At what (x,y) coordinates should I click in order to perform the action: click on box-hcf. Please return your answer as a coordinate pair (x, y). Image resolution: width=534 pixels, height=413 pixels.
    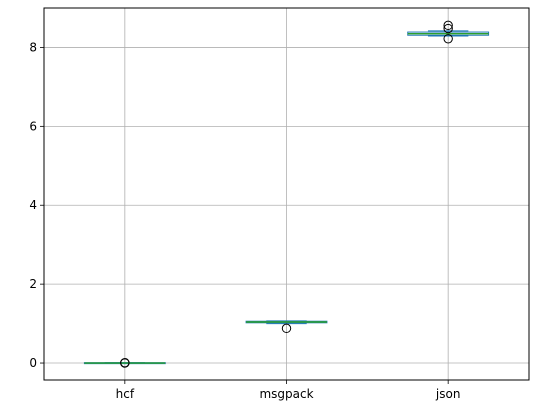
    Looking at the image, I should click on (124, 362).